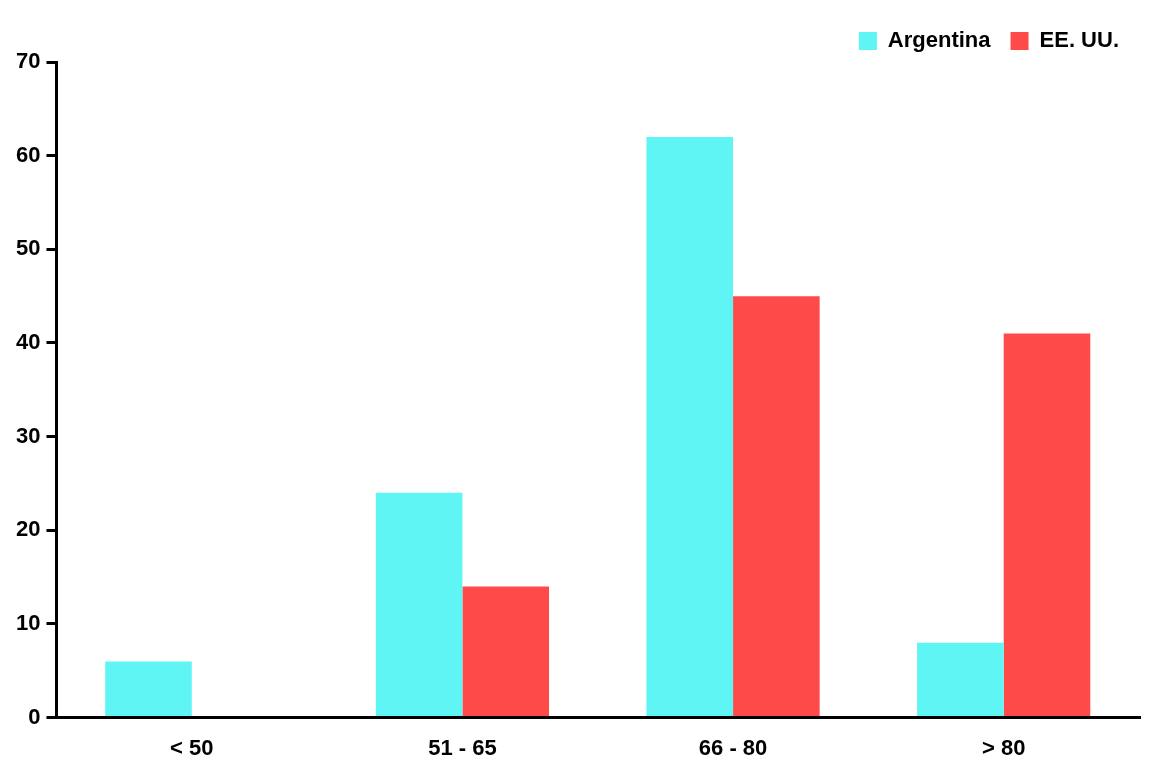 The height and width of the screenshot is (780, 1159). I want to click on y-tick-label: 30, so click(28, 435).